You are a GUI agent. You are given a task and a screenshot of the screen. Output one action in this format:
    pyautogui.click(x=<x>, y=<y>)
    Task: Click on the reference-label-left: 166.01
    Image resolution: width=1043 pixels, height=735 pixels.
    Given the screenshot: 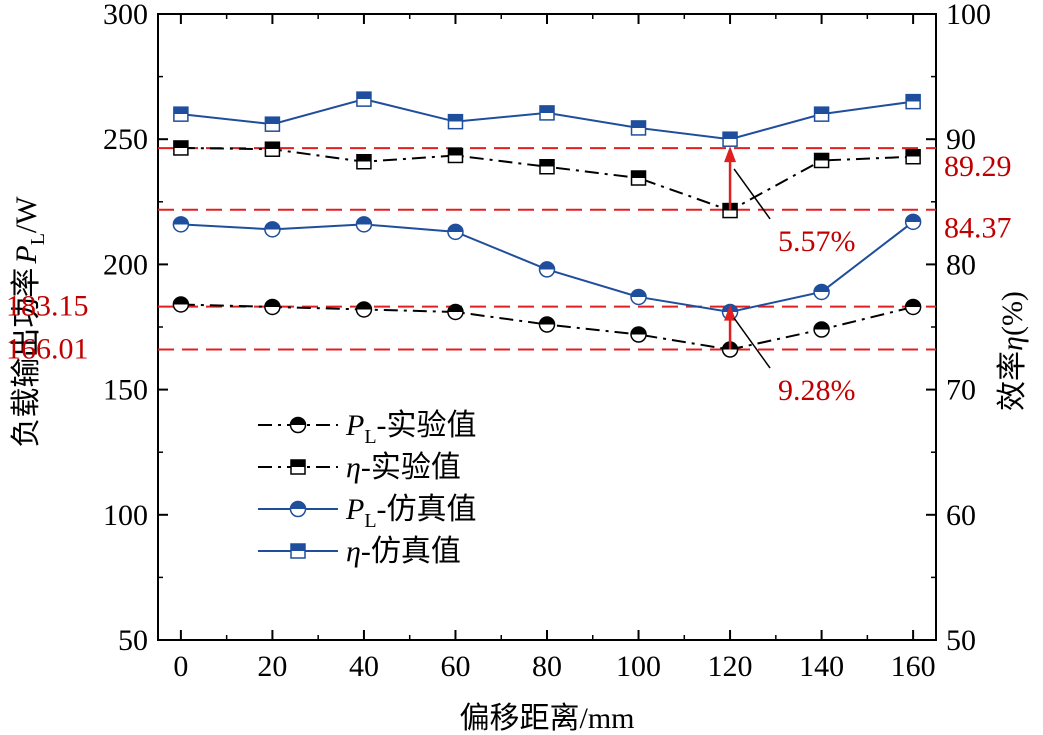 What is the action you would take?
    pyautogui.click(x=47, y=349)
    